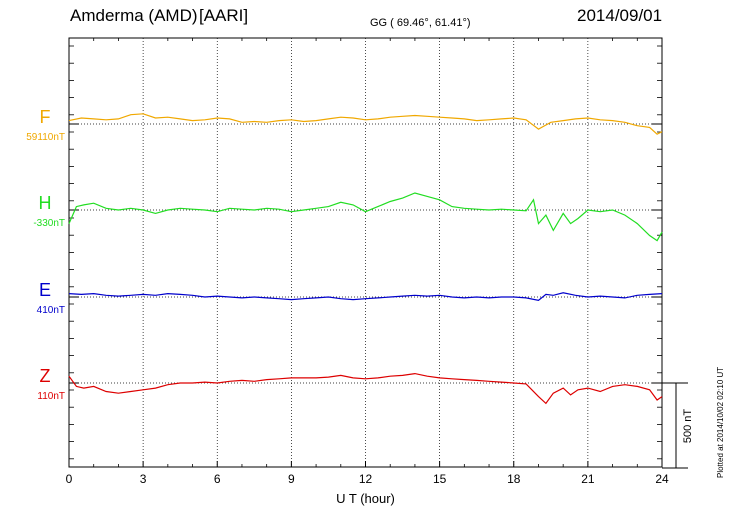 This screenshot has width=730, height=520. I want to click on institute-label: [AARI], so click(224, 15).